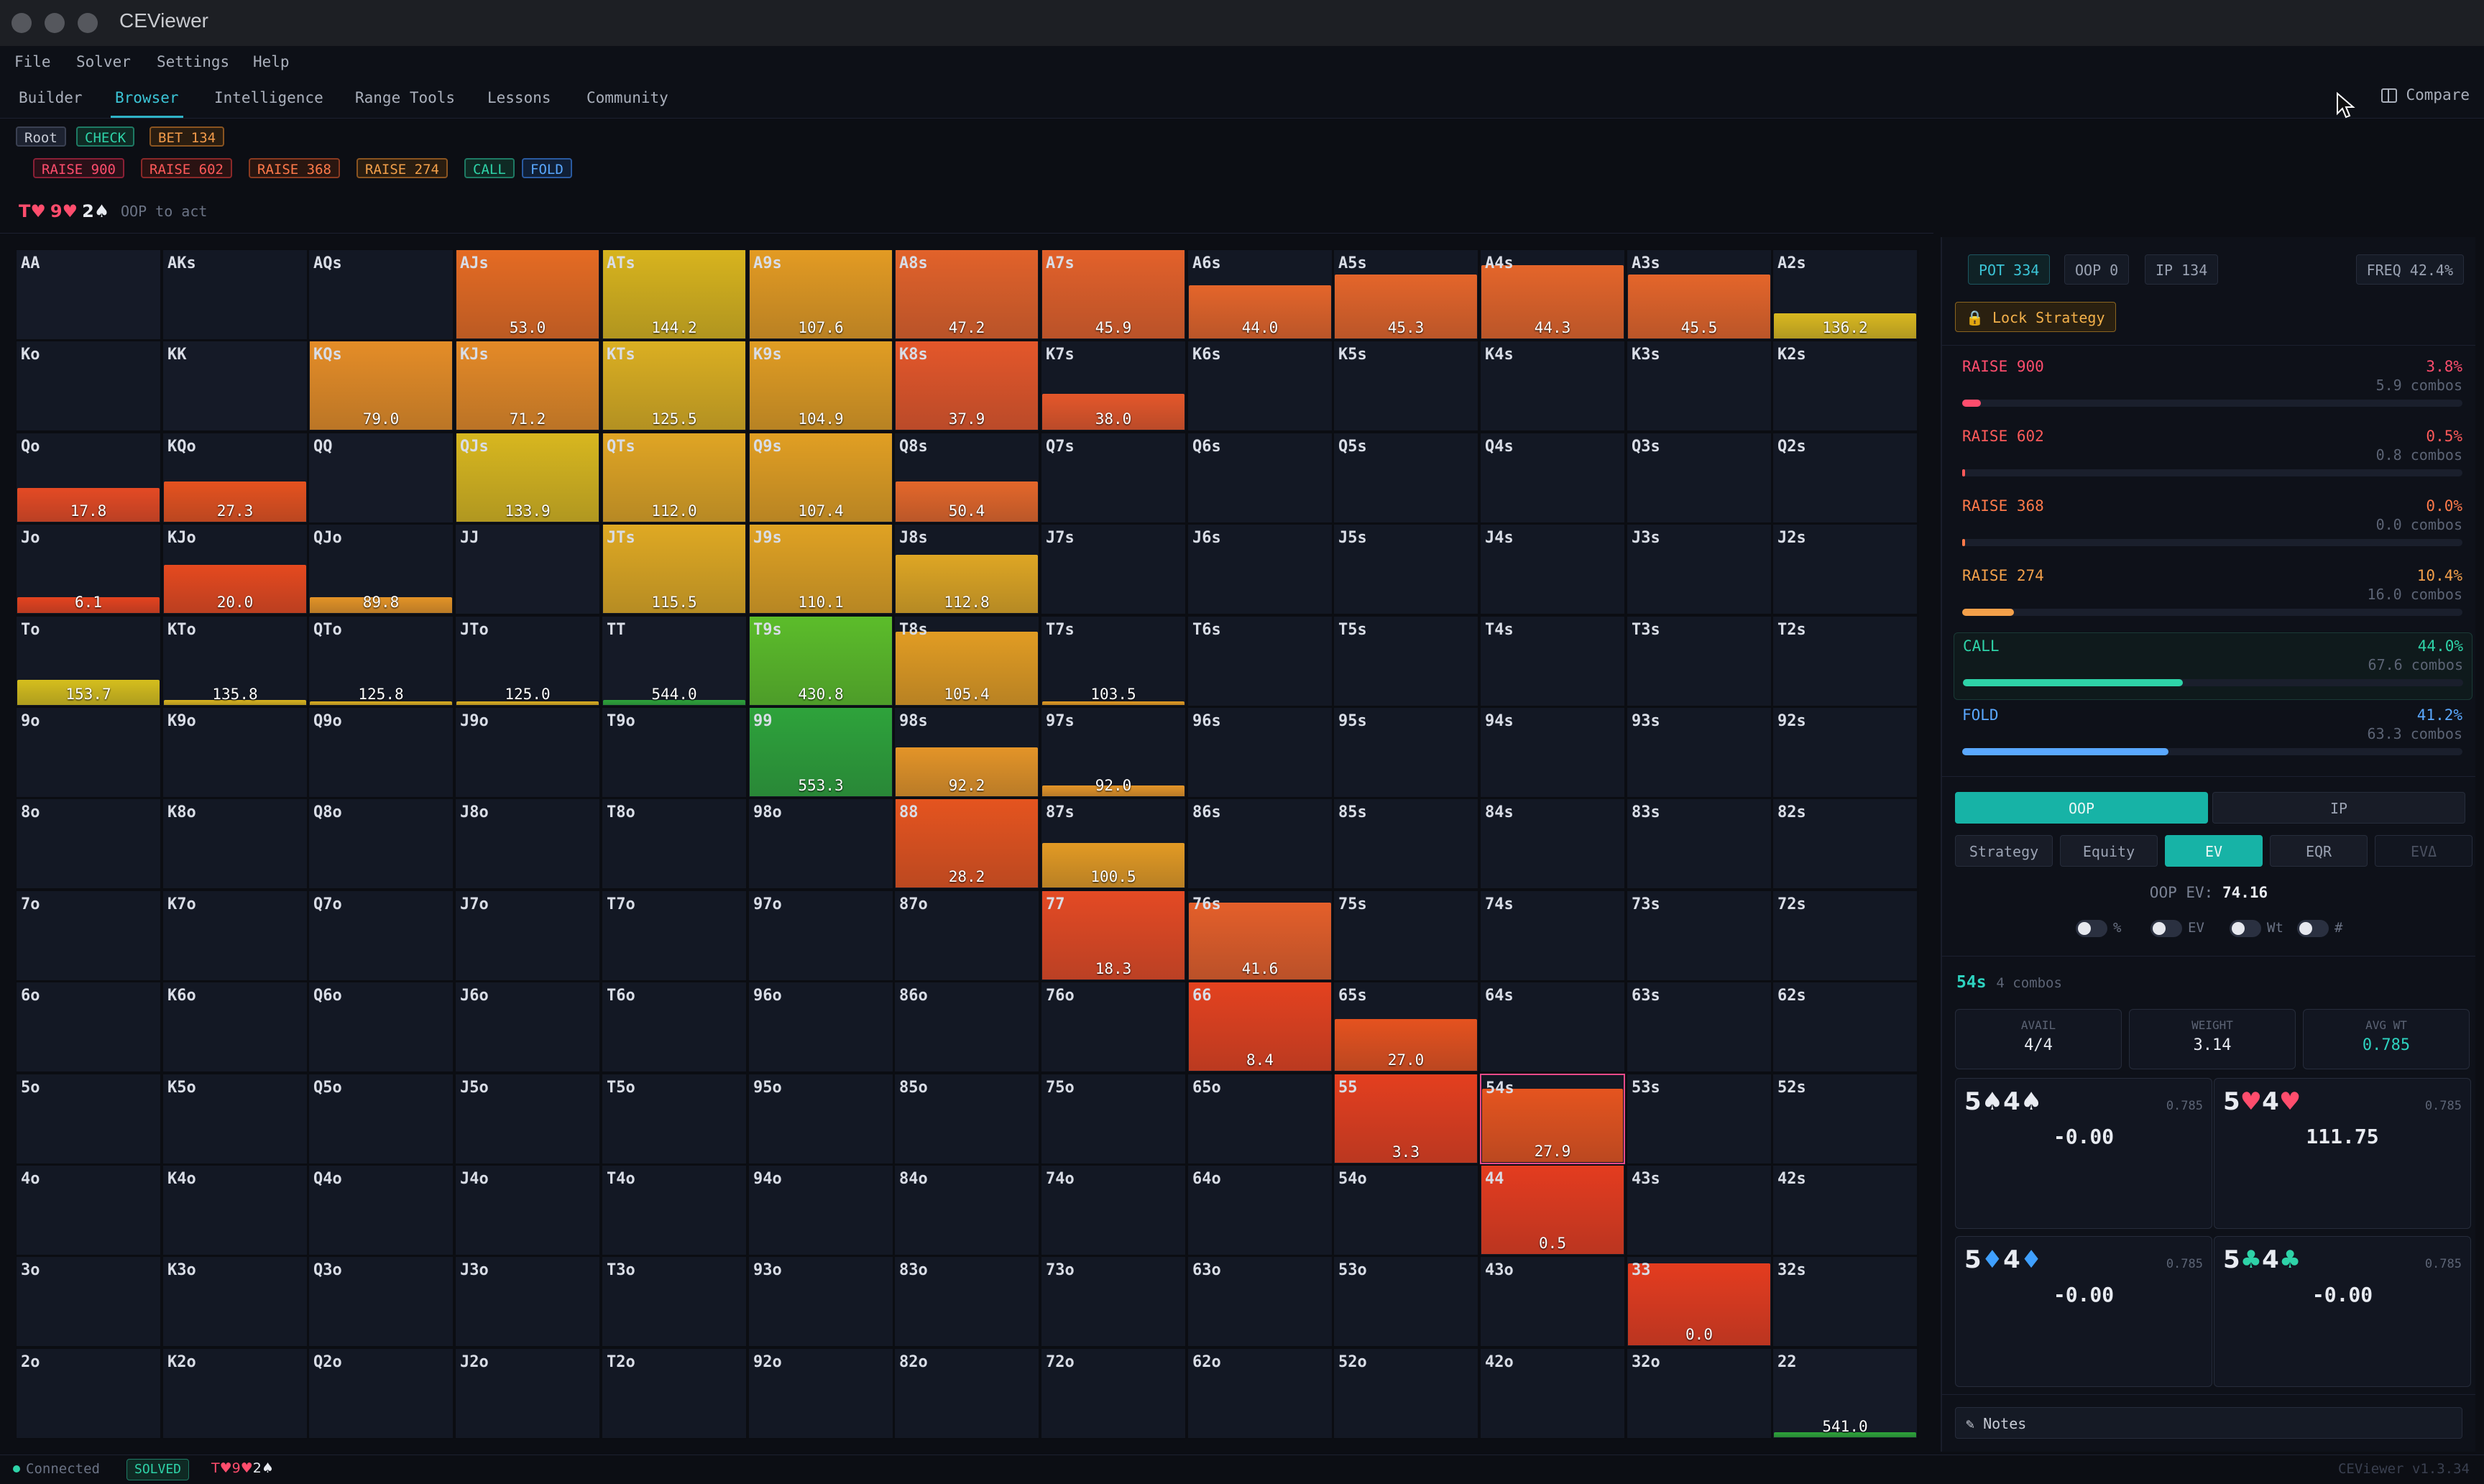 This screenshot has width=2484, height=1484. I want to click on hand-cell: 92.2 98s, so click(966, 753).